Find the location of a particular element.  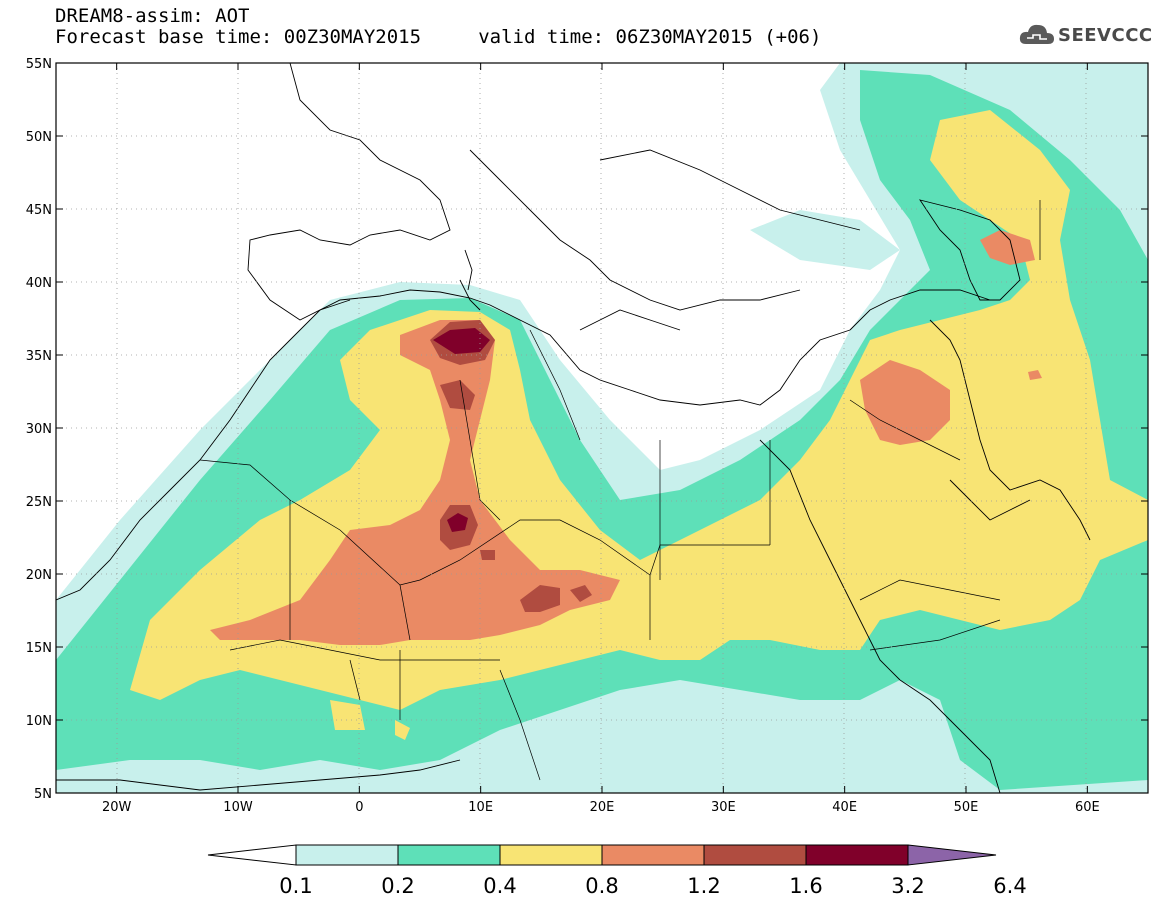

lon-label: 20E is located at coordinates (602, 807).